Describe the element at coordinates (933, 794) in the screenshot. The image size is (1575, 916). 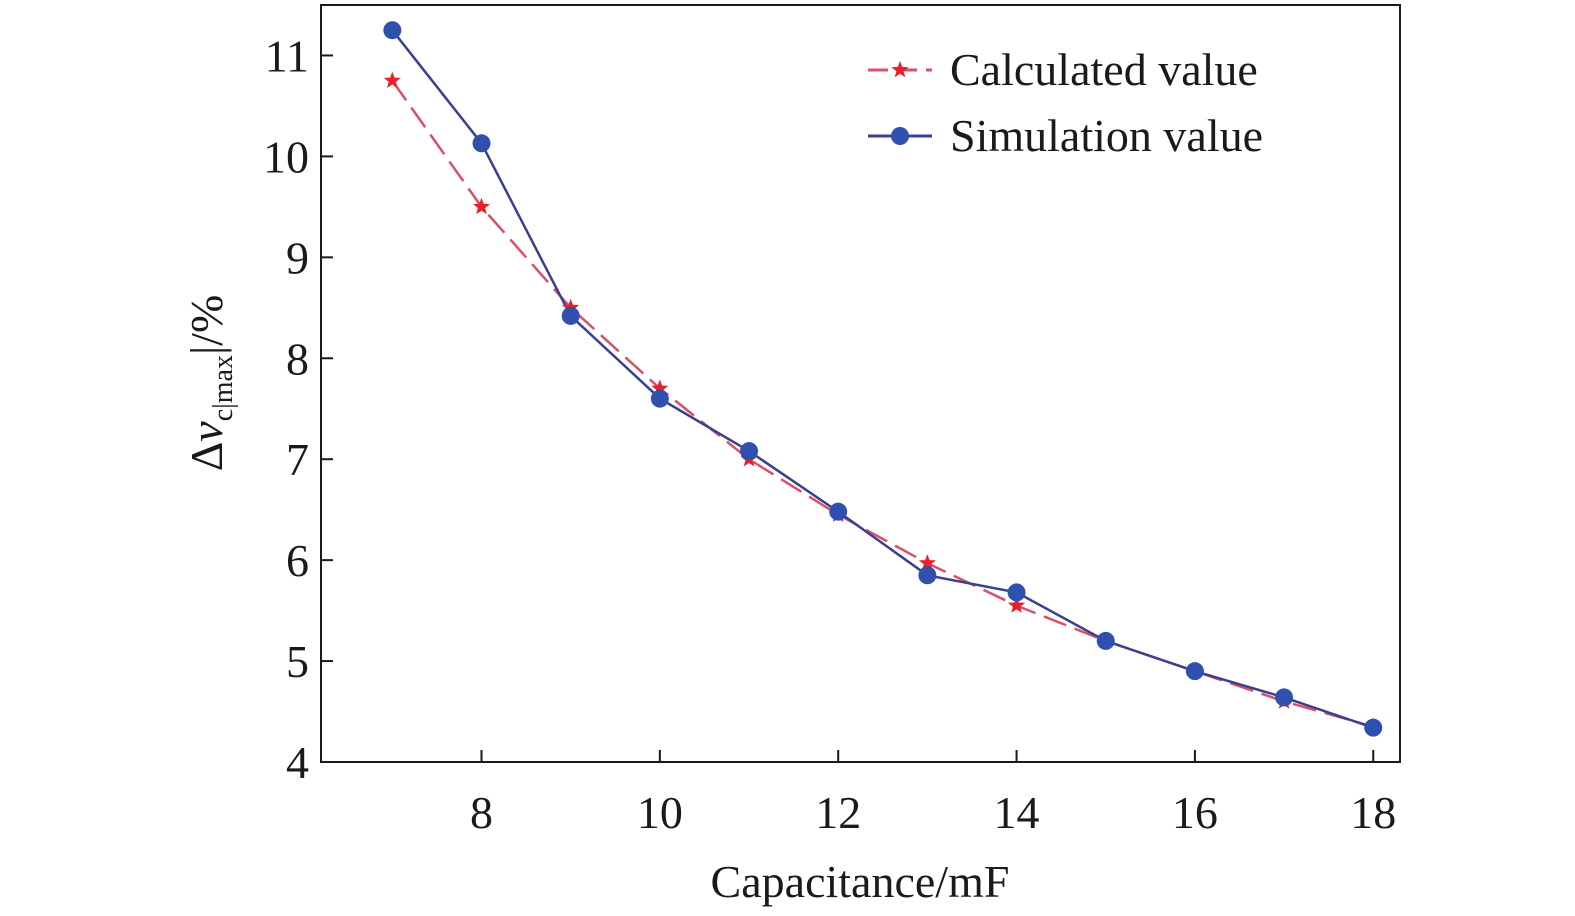
I see `x-axis-ticks: 8 10 12 14 16 18` at that location.